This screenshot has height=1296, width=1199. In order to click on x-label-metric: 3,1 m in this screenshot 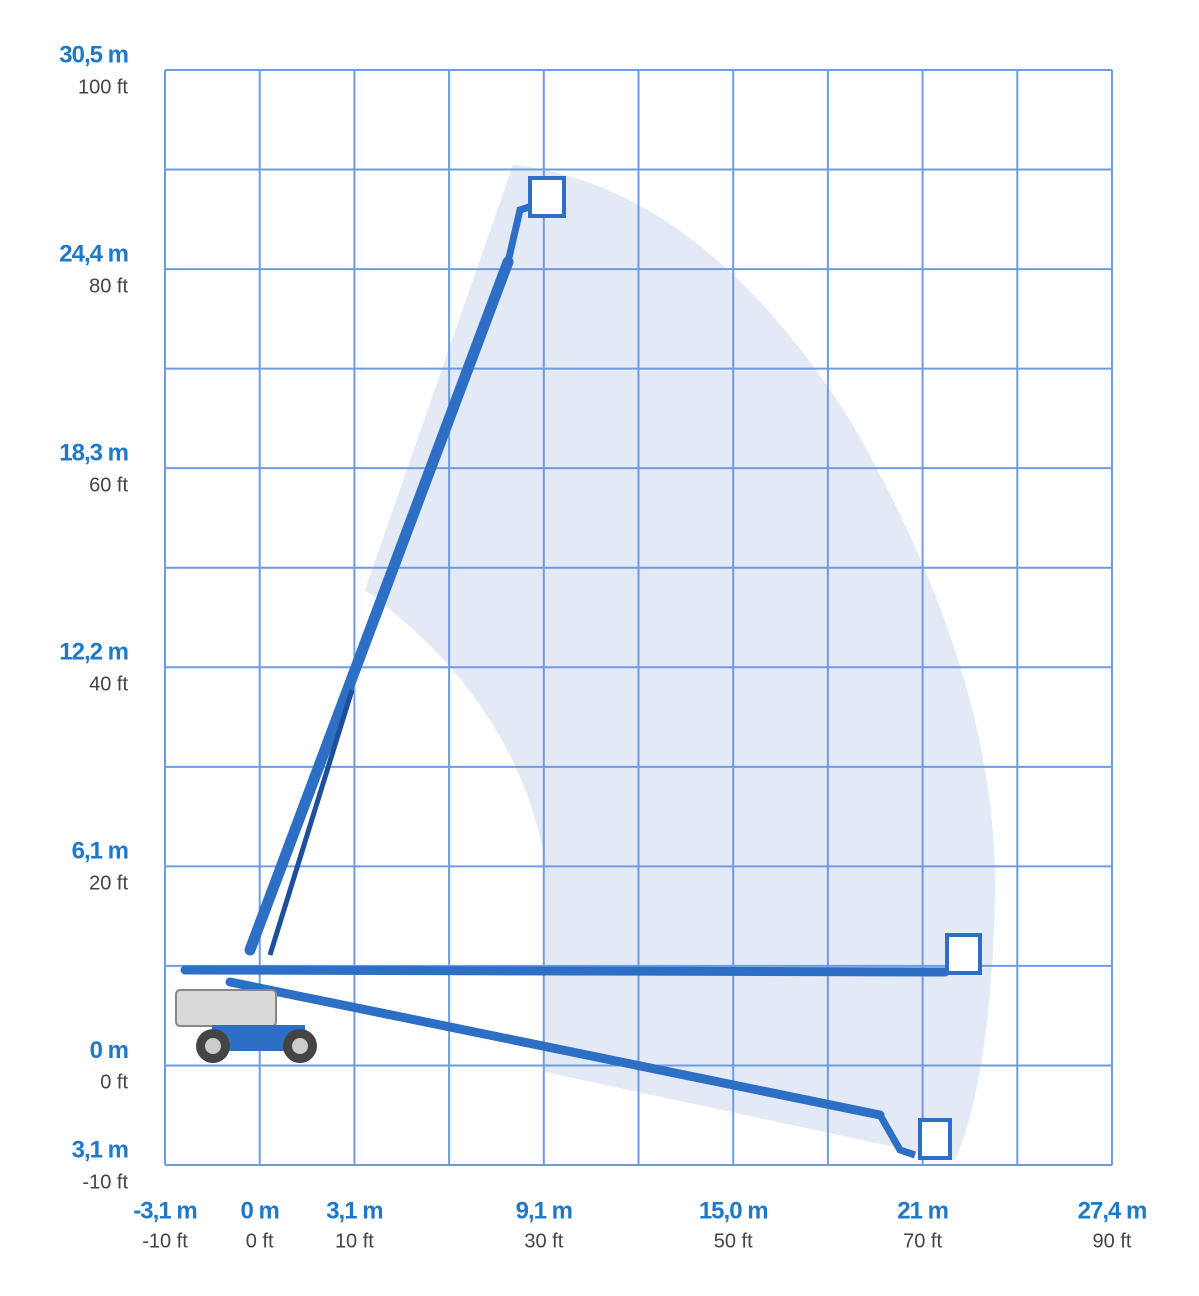, I will do `click(354, 1210)`.